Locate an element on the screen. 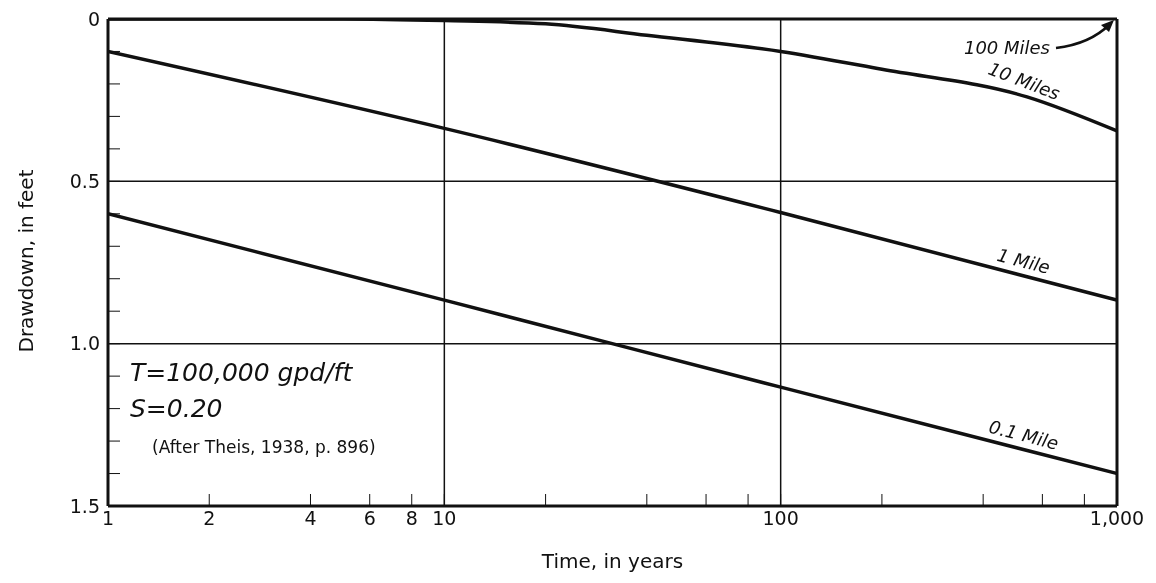  y-tick-label: 1.0 is located at coordinates (84, 343).